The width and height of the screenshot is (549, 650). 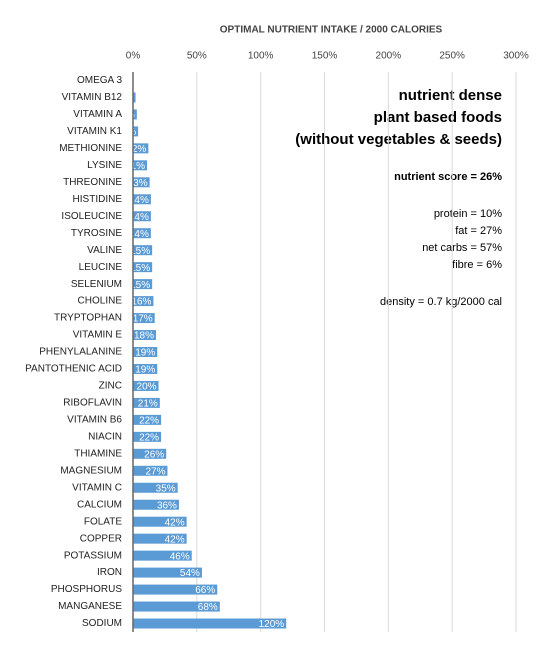 What do you see at coordinates (450, 95) in the screenshot?
I see `annotation: nutrient dense` at bounding box center [450, 95].